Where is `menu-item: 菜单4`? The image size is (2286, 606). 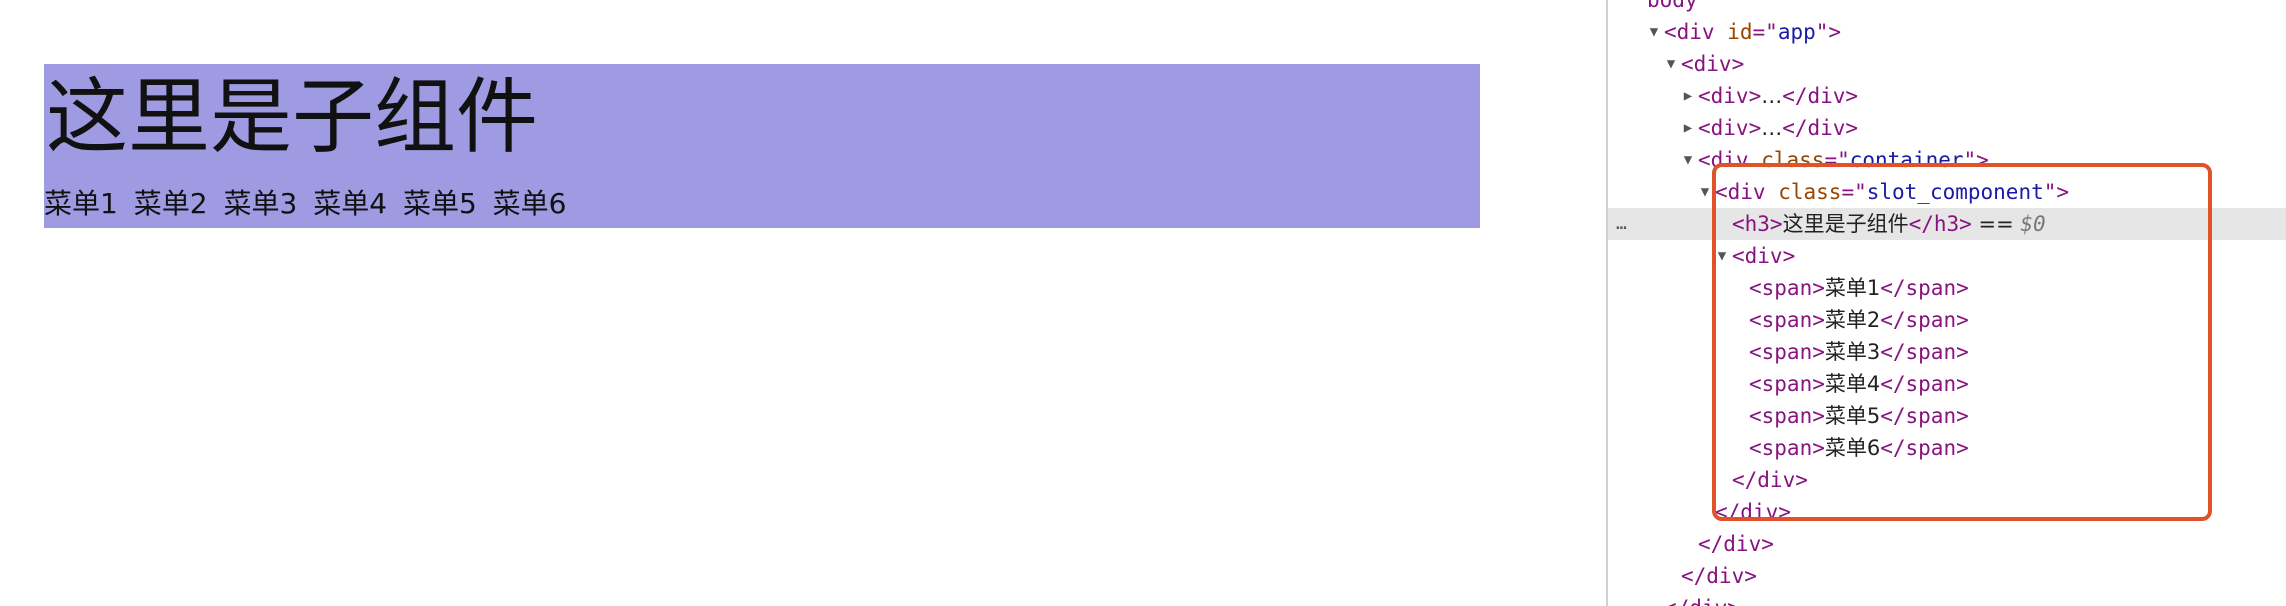 menu-item: 菜单4 is located at coordinates (350, 203).